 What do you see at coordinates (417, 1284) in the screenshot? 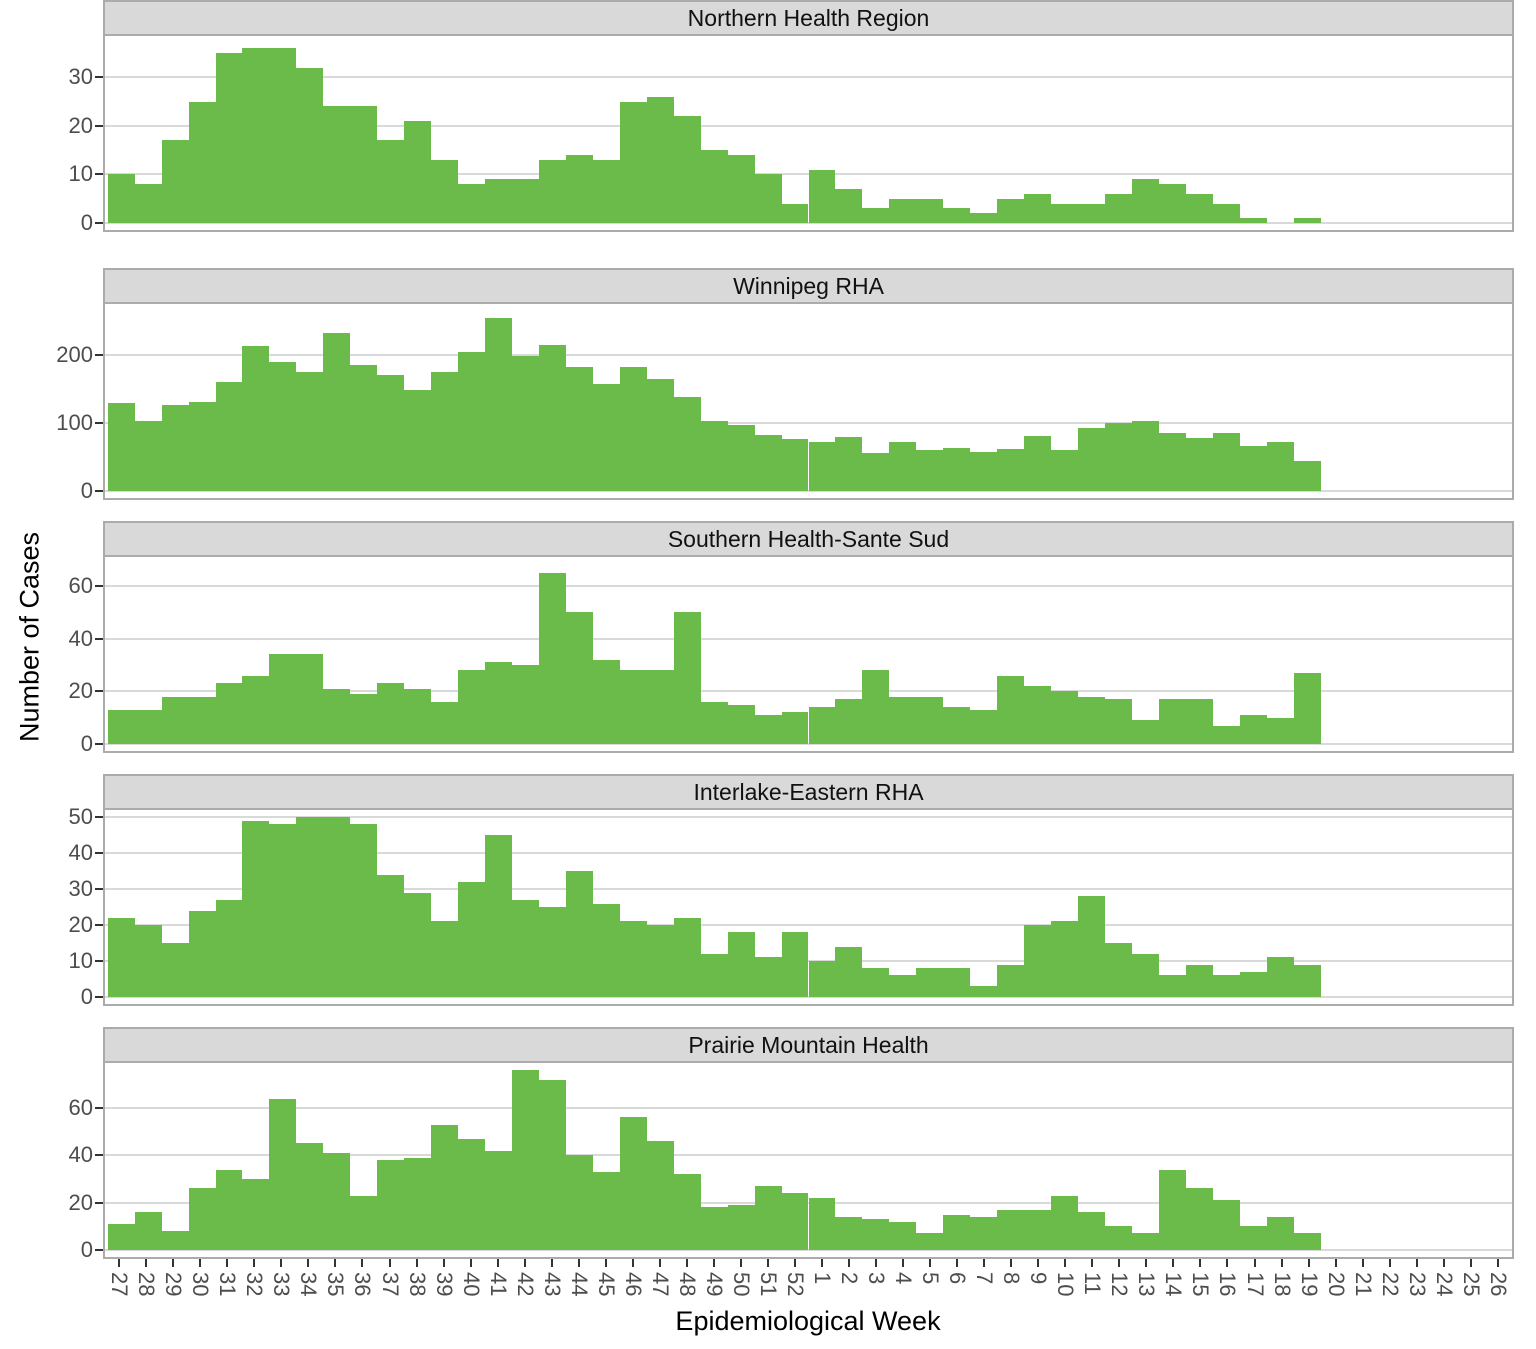
I see `x-tick-label: 38` at bounding box center [417, 1284].